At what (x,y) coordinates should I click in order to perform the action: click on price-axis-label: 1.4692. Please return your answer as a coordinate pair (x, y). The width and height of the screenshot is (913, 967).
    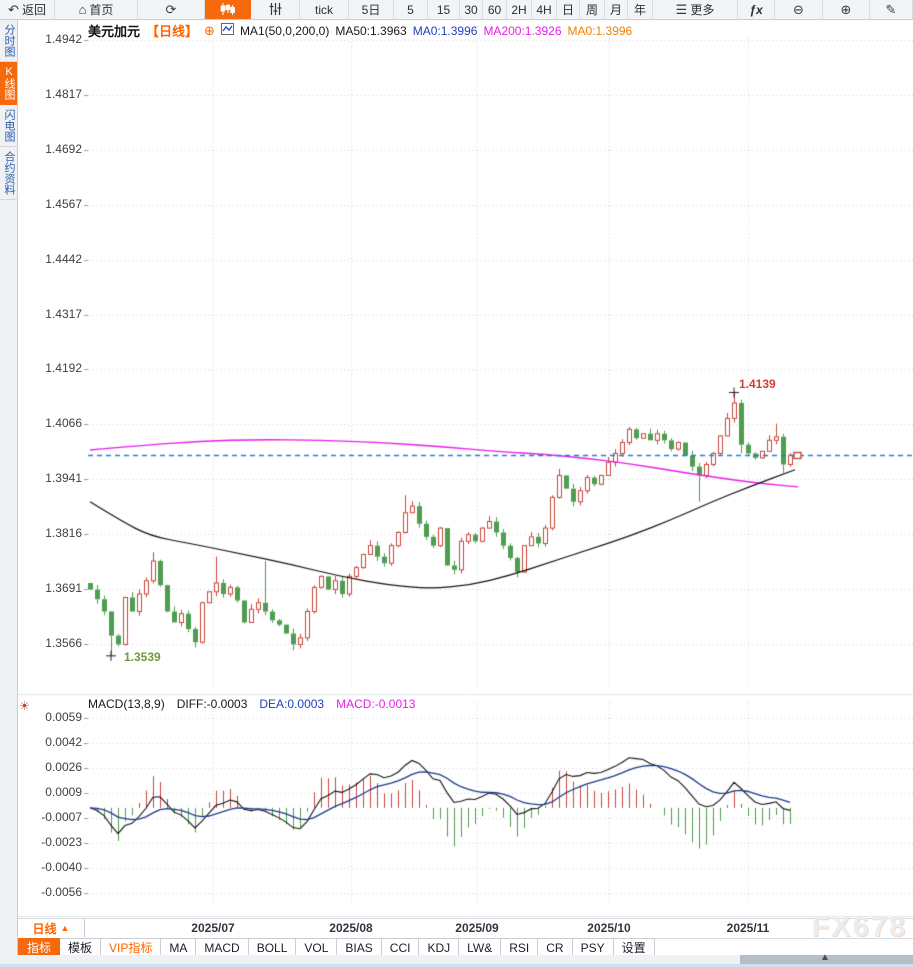
    Looking at the image, I should click on (63, 148).